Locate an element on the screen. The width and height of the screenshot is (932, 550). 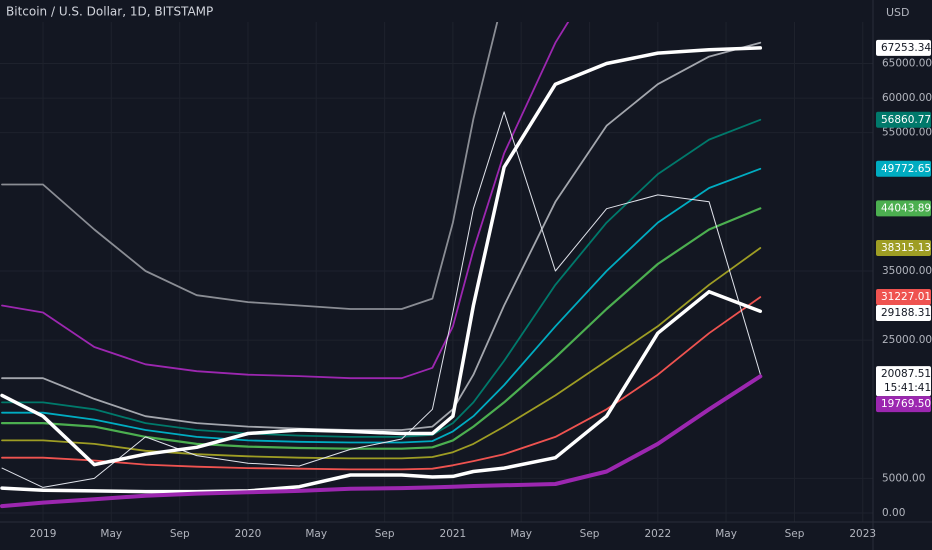
y-tick-label: 0.00 is located at coordinates (893, 513).